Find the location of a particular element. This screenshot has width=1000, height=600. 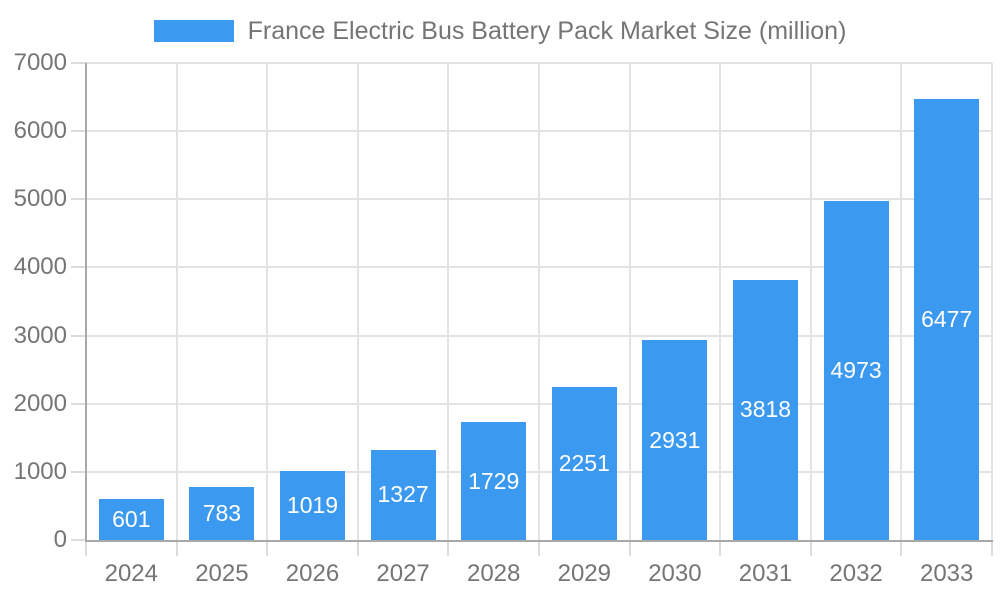

y-axis-tick-label: 1000 is located at coordinates (40, 471).